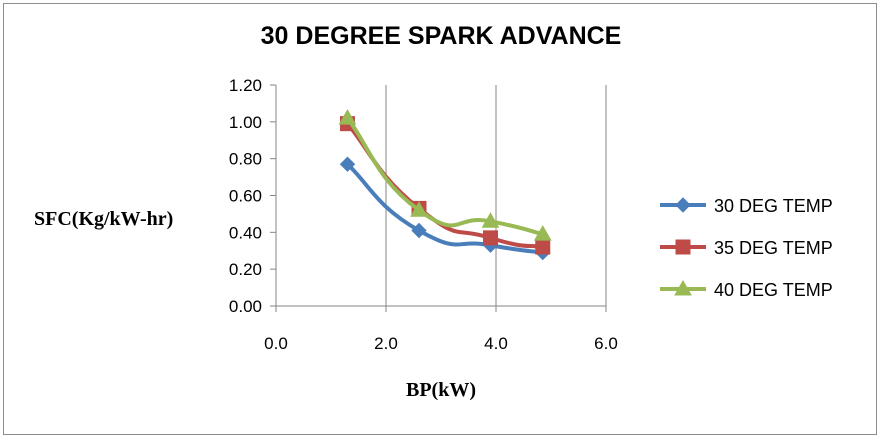 Image resolution: width=882 pixels, height=440 pixels. I want to click on y-tick-label: 0.80, so click(245, 159).